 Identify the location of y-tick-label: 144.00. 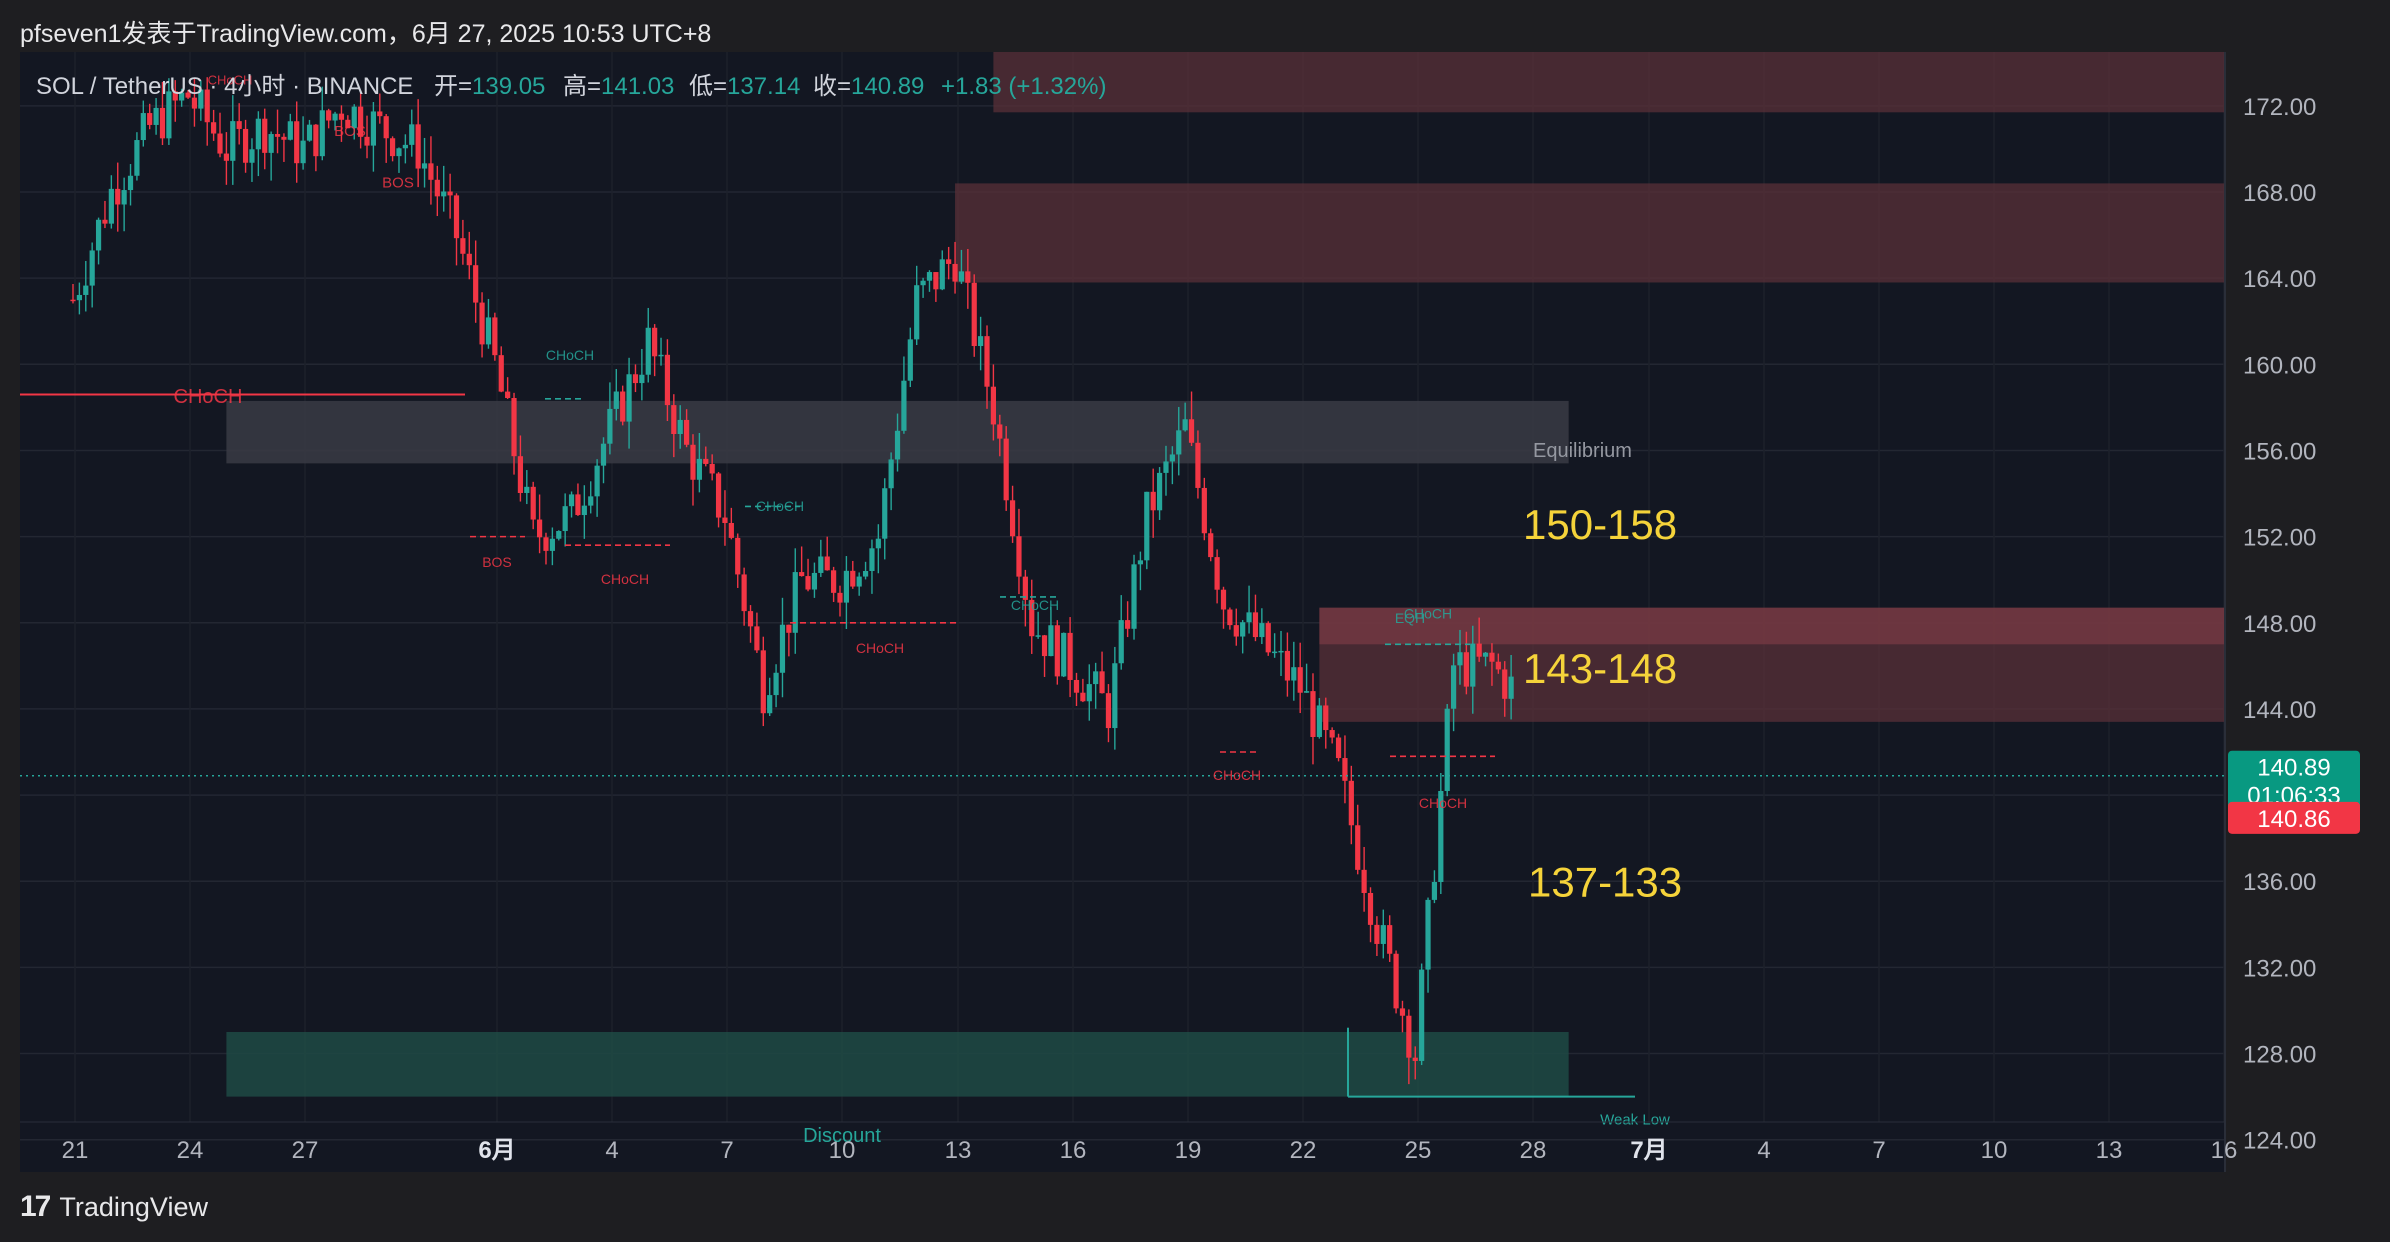
(2279, 710).